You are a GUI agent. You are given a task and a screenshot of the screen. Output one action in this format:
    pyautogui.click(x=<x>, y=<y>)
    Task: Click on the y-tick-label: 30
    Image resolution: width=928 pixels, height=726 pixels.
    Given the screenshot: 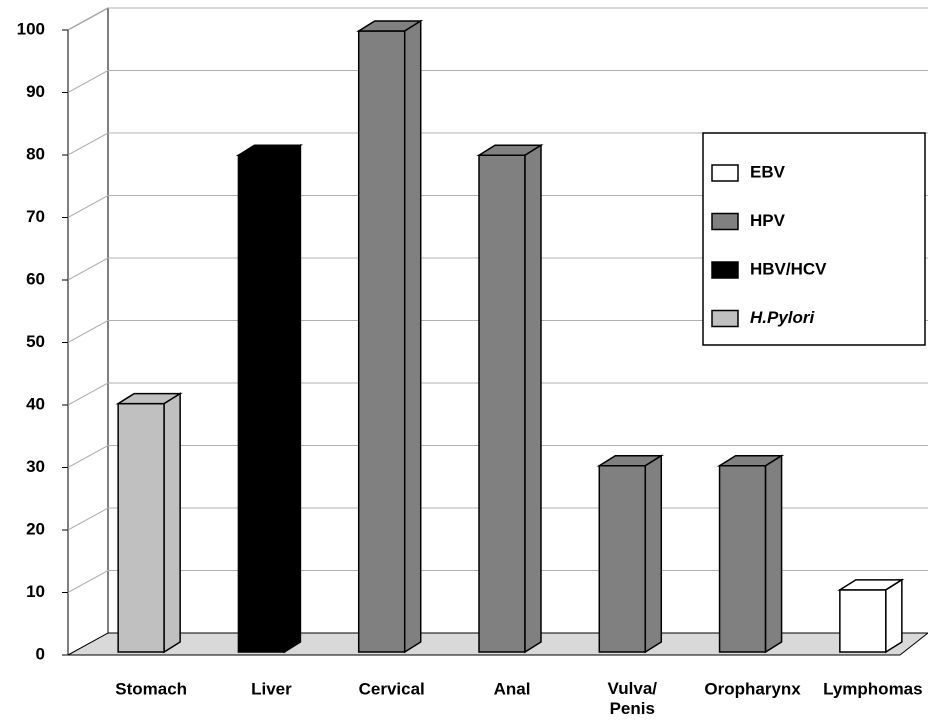 What is the action you would take?
    pyautogui.click(x=35, y=466)
    